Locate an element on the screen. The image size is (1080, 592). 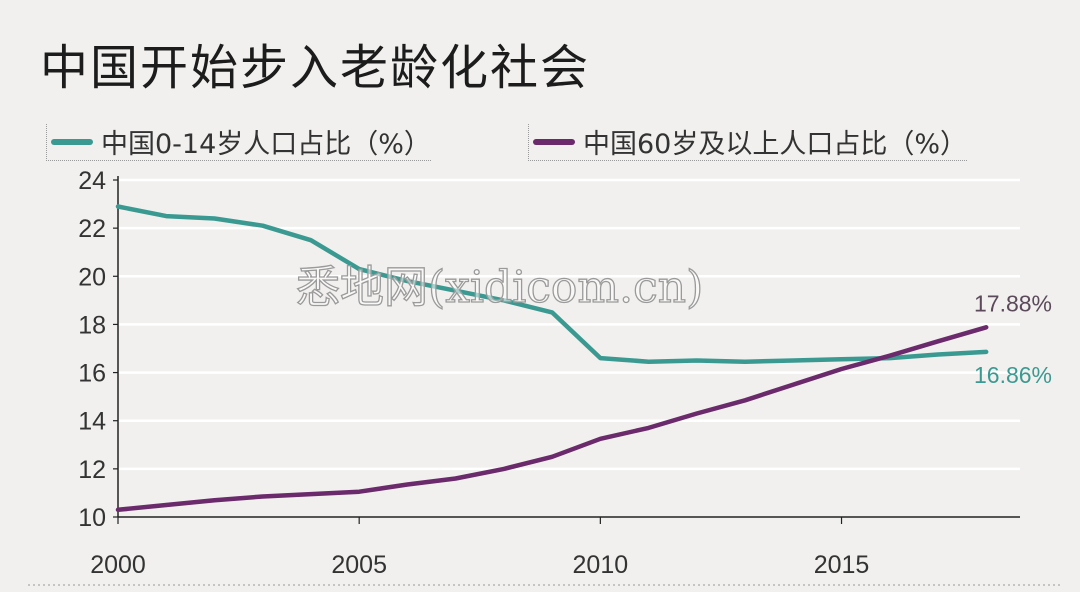
y-tick-label: 24 is located at coordinates (92, 181).